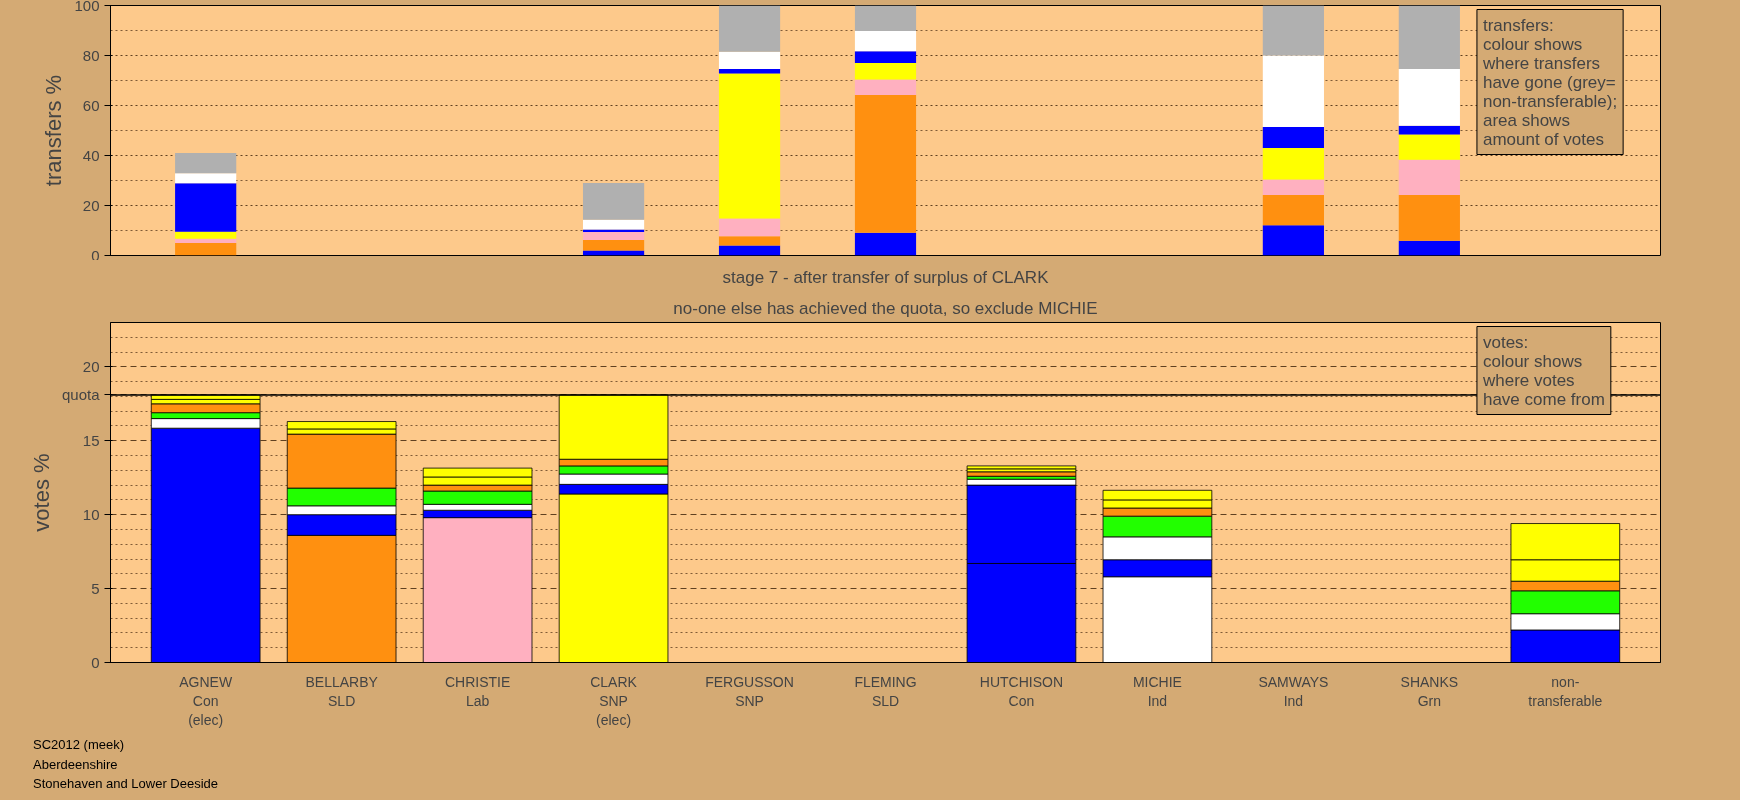 The image size is (1740, 800). Describe the element at coordinates (1021, 691) in the screenshot. I see `x-tick-label: HUTCHISON Con` at that location.